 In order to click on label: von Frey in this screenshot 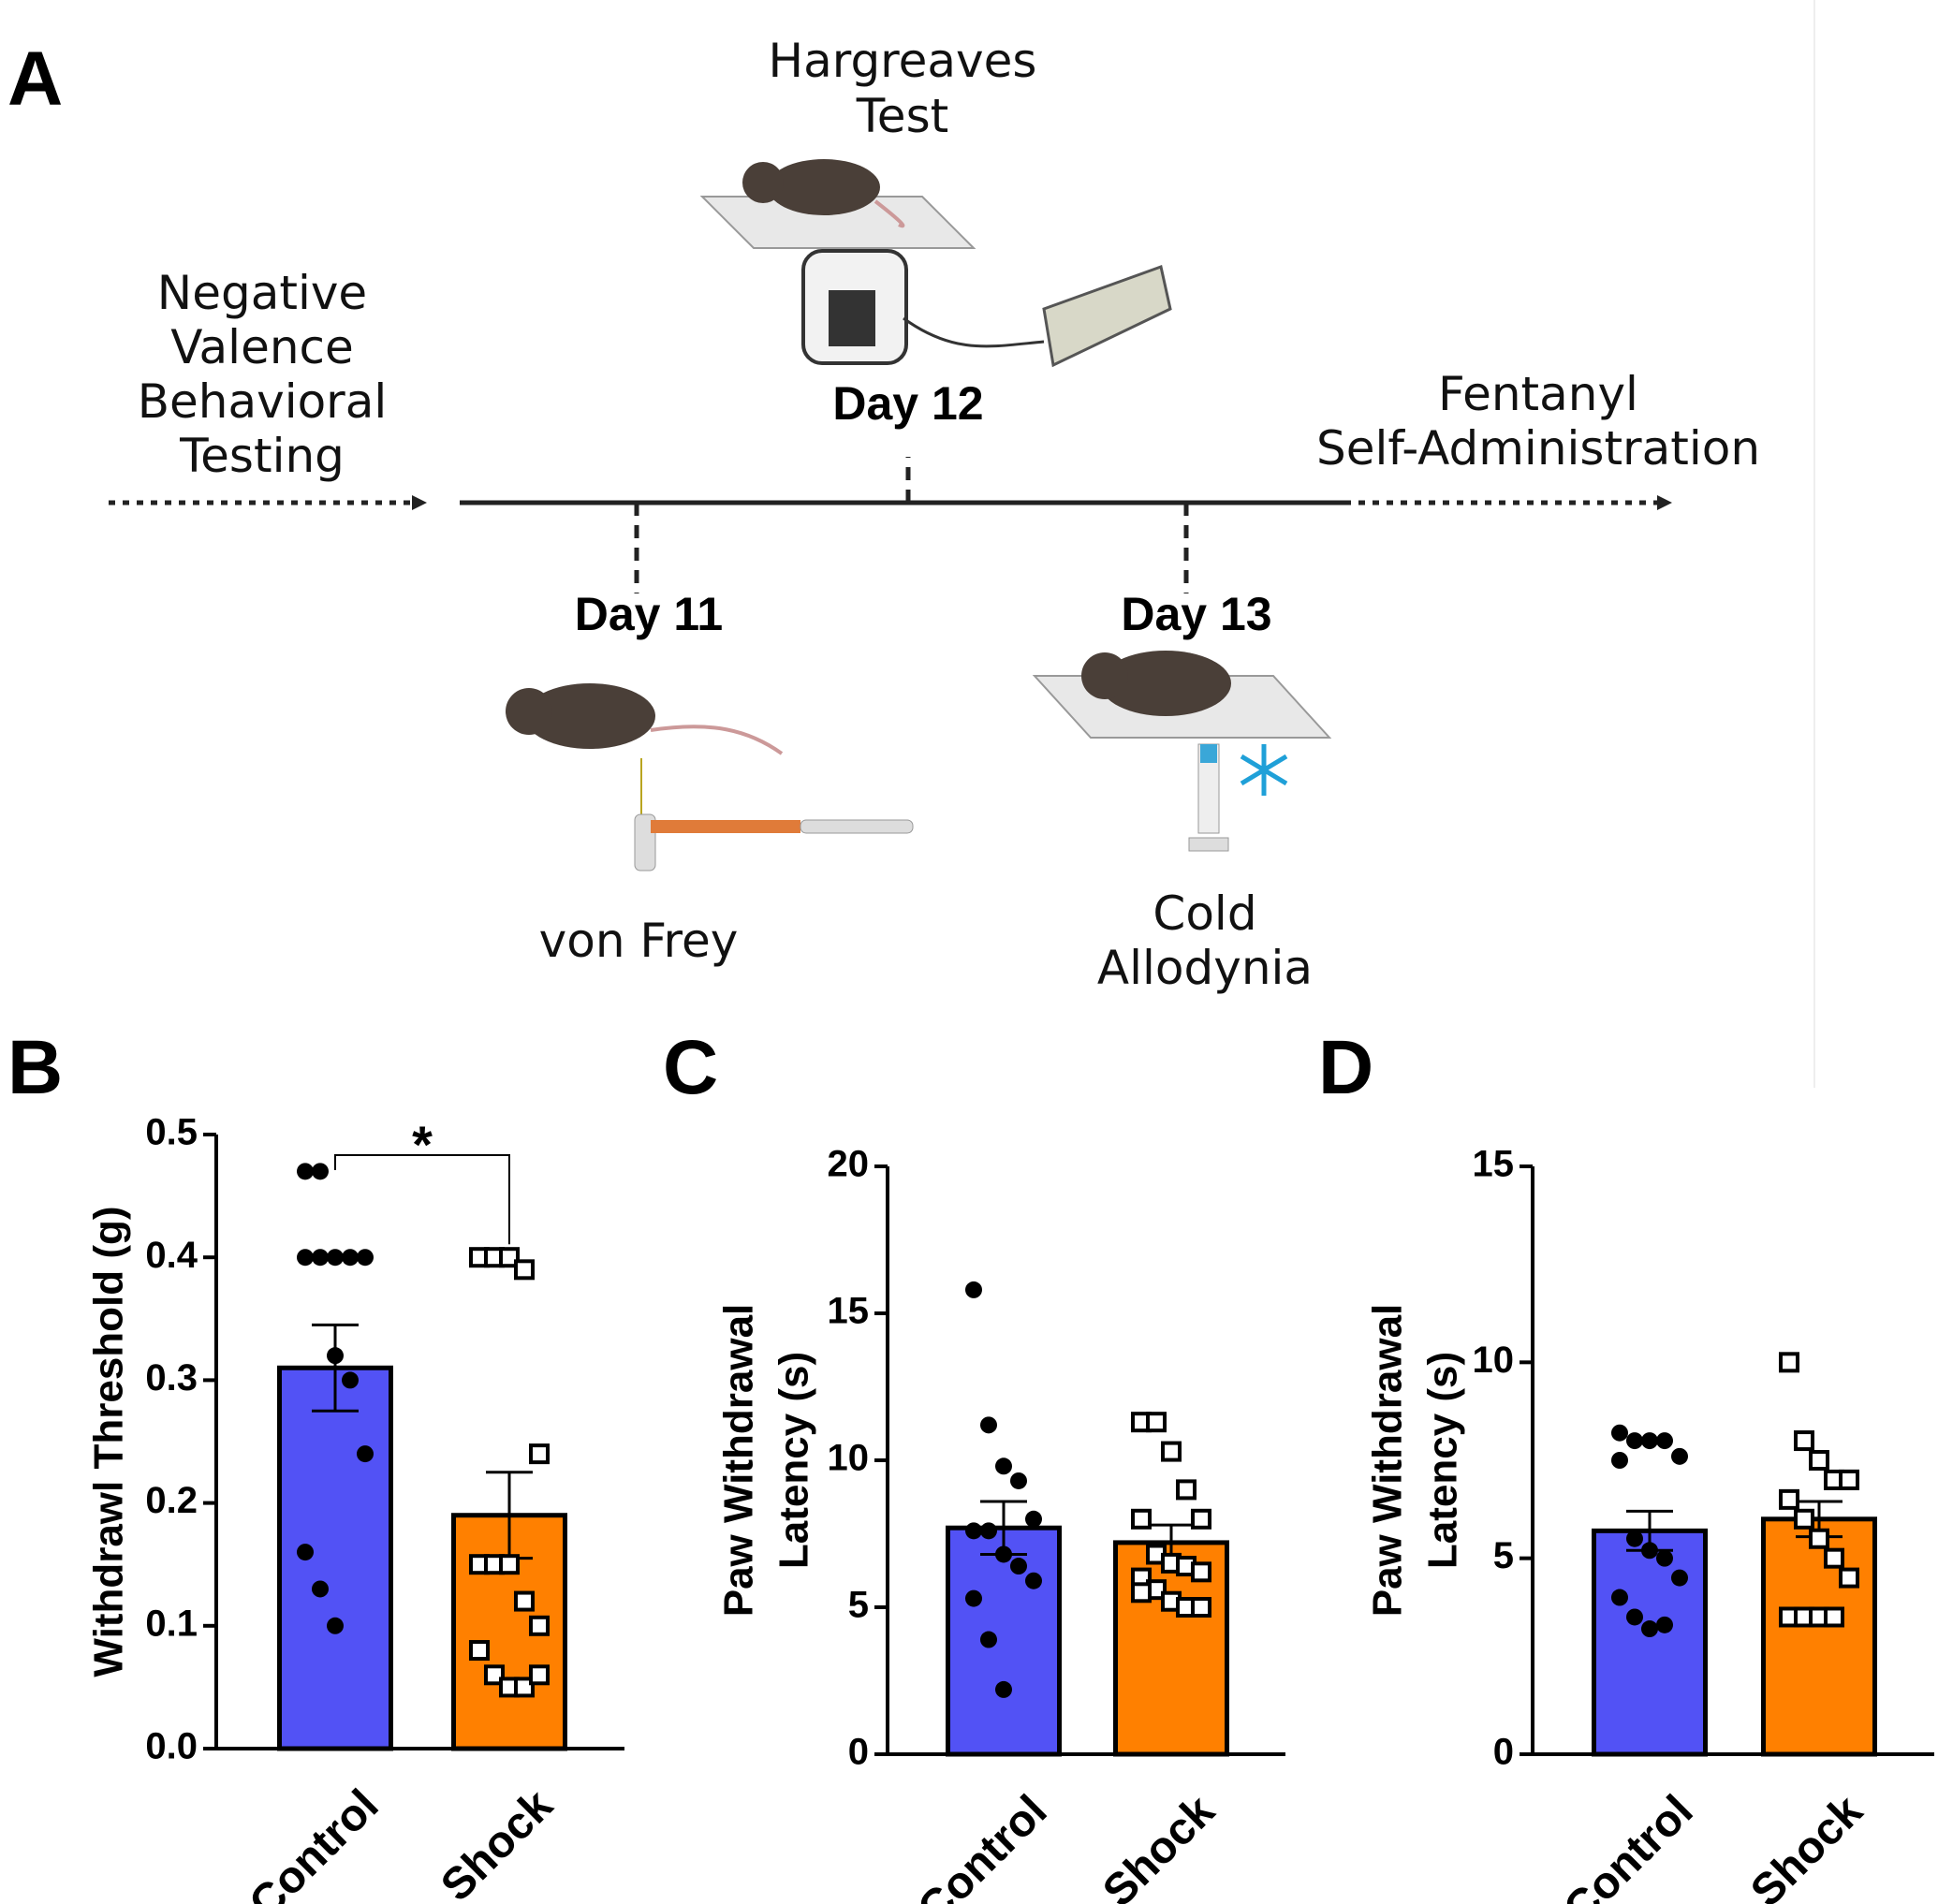, I will do `click(639, 941)`.